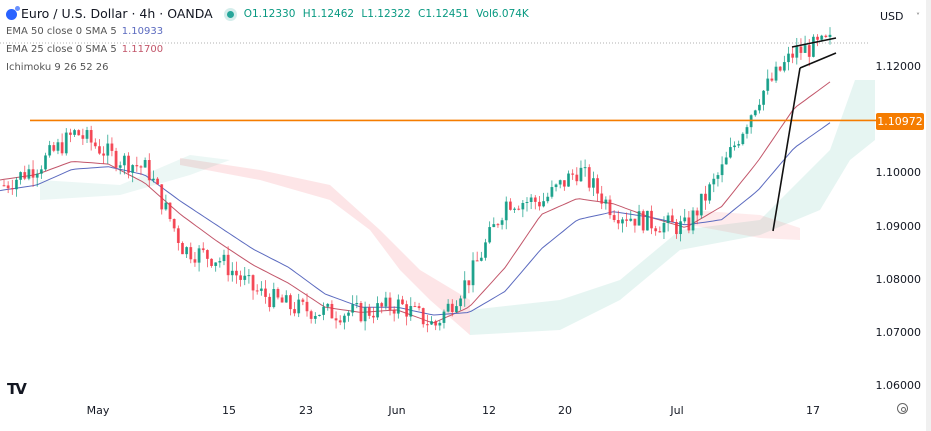 Image resolution: width=931 pixels, height=431 pixels. I want to click on high-value: H1.12462, so click(328, 14).